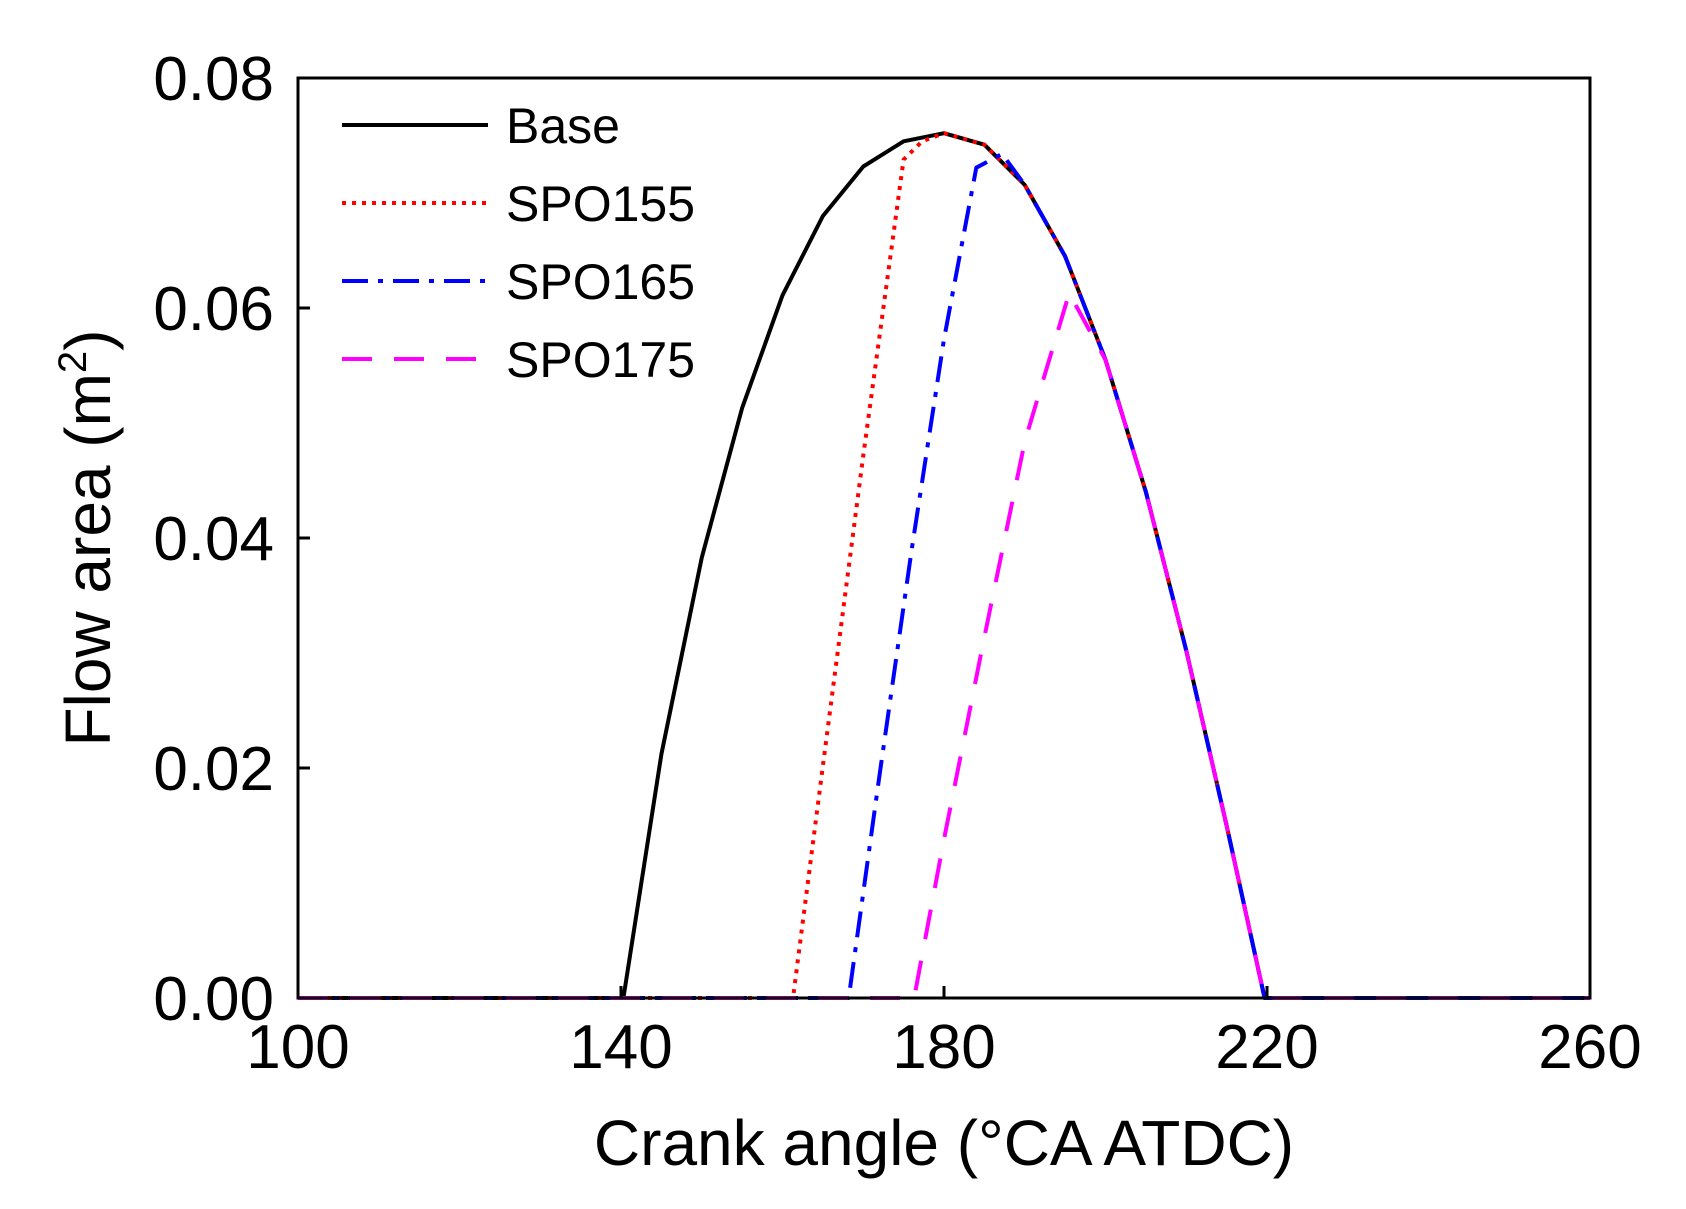  Describe the element at coordinates (88, 559) in the screenshot. I see `y-axis-title-main: Flow area (m` at that location.